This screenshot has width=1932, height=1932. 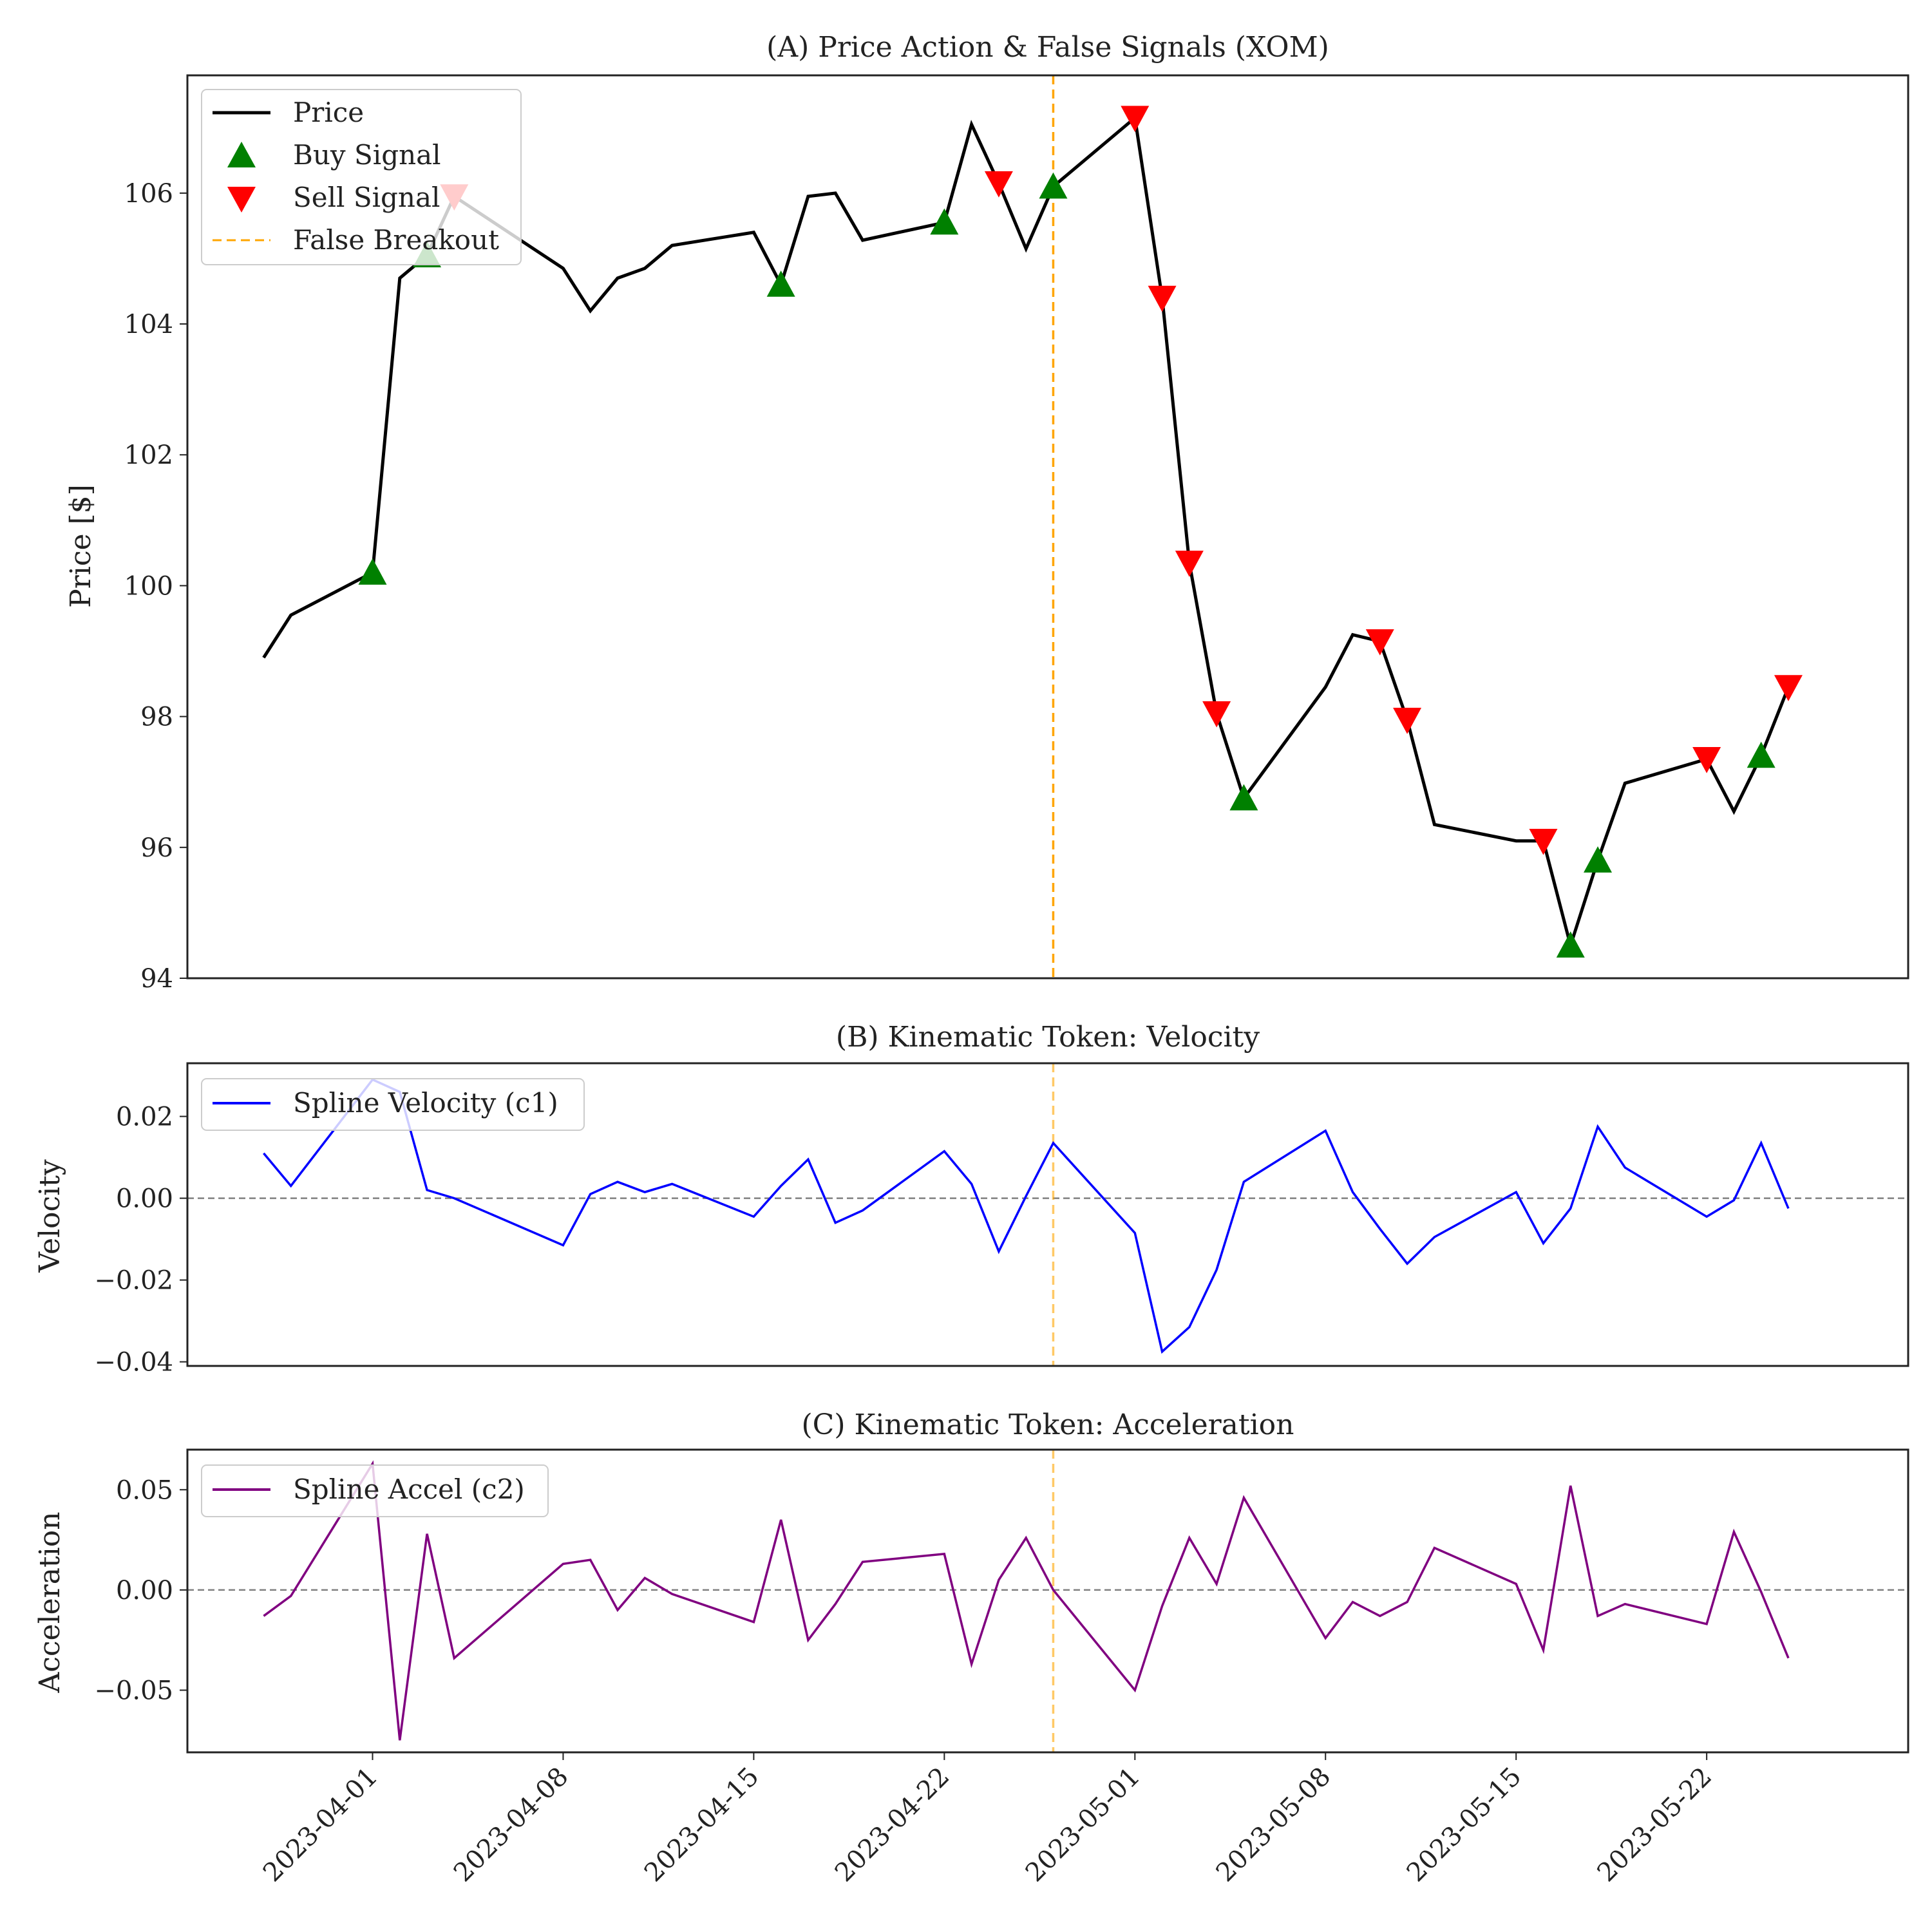 What do you see at coordinates (1047, 48) in the screenshot?
I see `chart-title-a: (A) Price Action & False Signals (XOM)` at bounding box center [1047, 48].